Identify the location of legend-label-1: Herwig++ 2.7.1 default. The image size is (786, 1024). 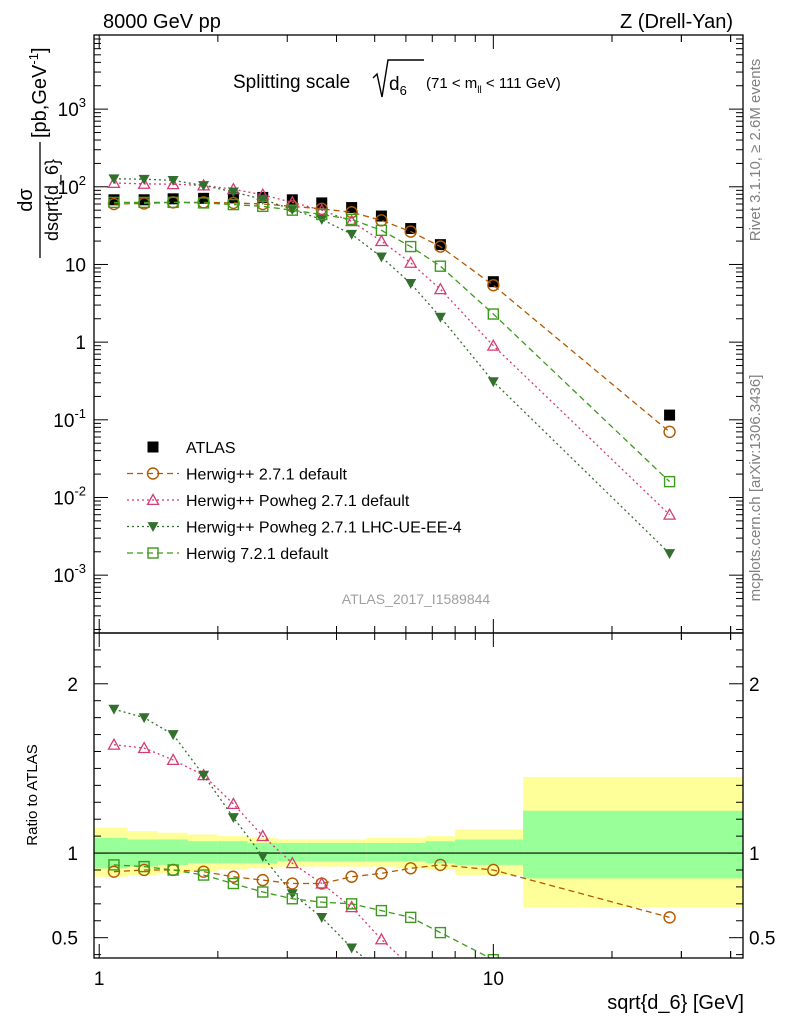
(267, 475).